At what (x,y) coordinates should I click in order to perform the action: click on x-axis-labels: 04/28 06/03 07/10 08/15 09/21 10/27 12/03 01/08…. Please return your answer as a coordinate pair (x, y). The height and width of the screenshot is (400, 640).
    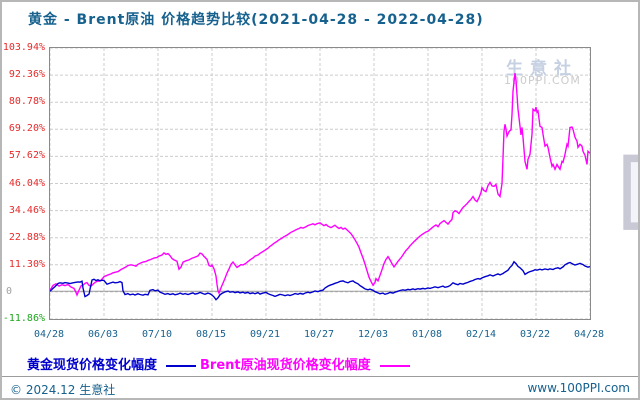
    Looking at the image, I should click on (319, 336).